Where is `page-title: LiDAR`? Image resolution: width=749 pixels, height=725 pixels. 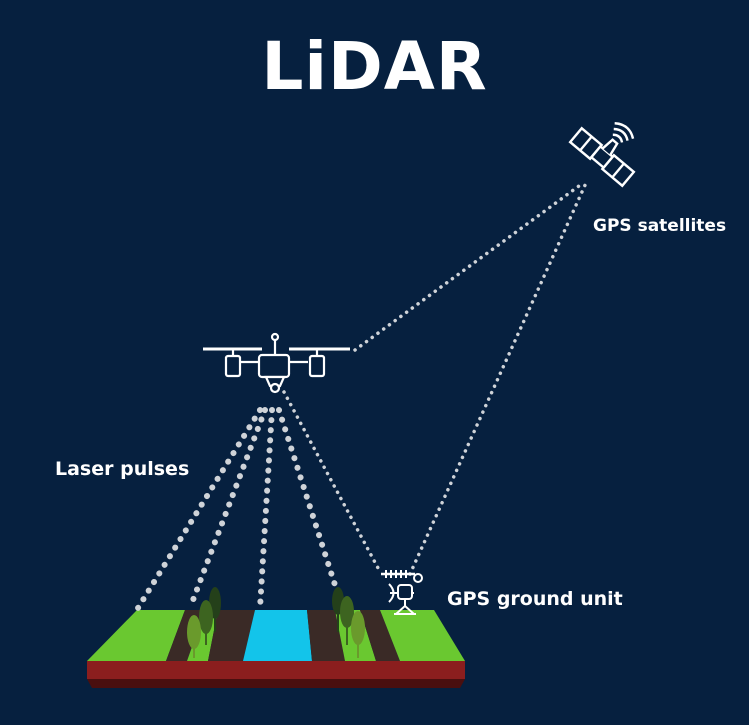 page-title: LiDAR is located at coordinates (374, 66).